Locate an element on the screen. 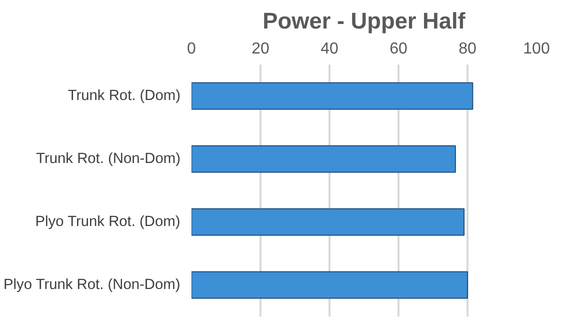  y-tick-label: Plyo Trunk Rot. (Non-Dom) is located at coordinates (92, 285).